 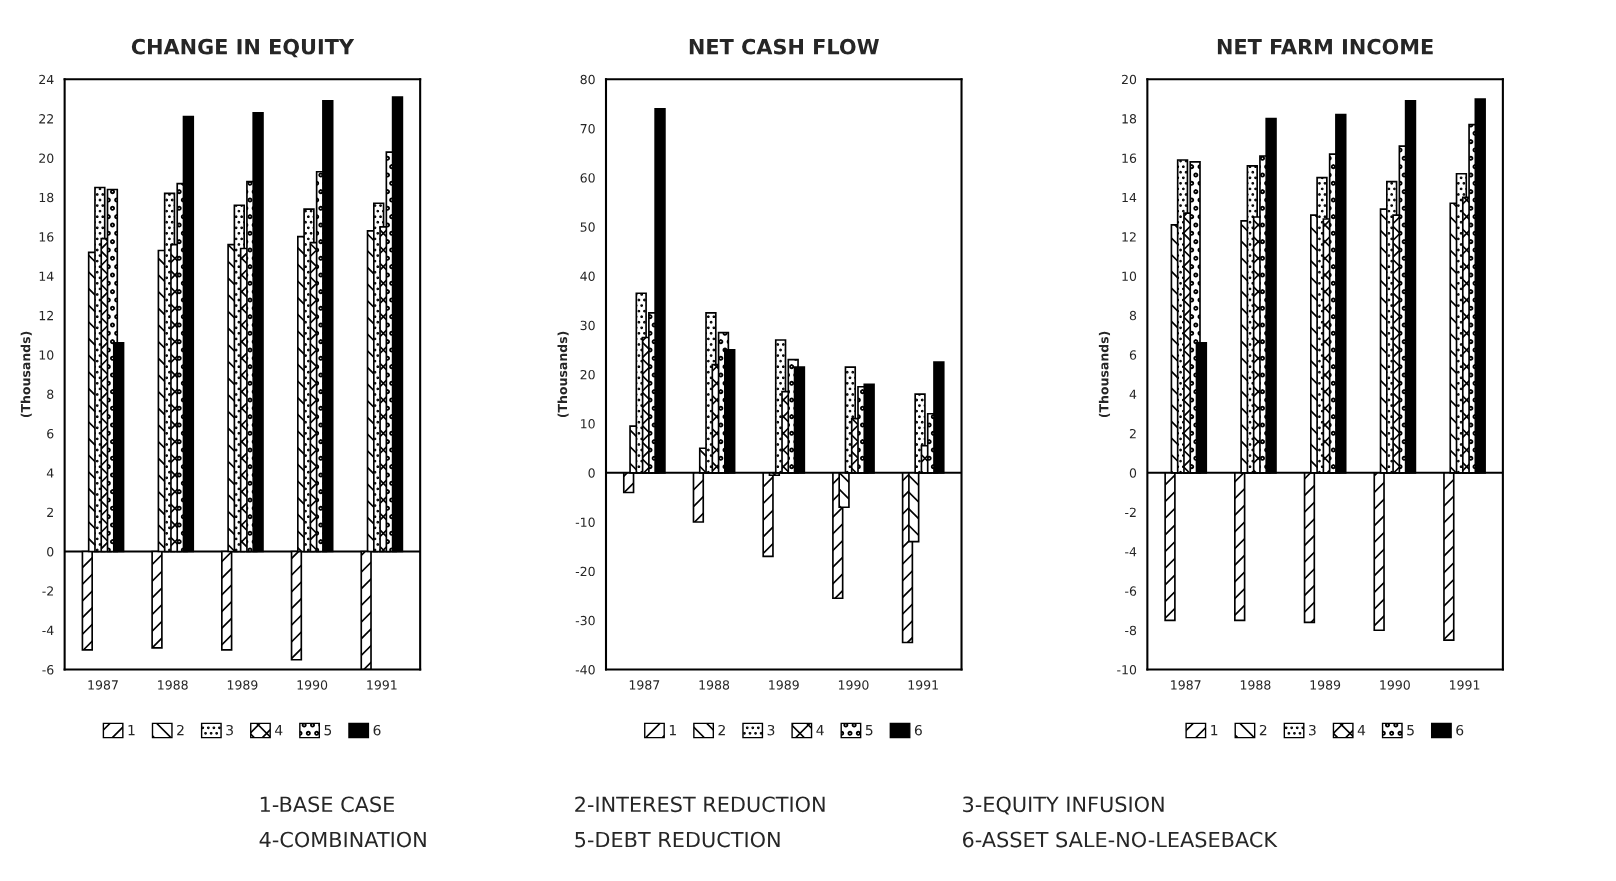 What do you see at coordinates (46, 119) in the screenshot?
I see `y-tick-label: 22` at bounding box center [46, 119].